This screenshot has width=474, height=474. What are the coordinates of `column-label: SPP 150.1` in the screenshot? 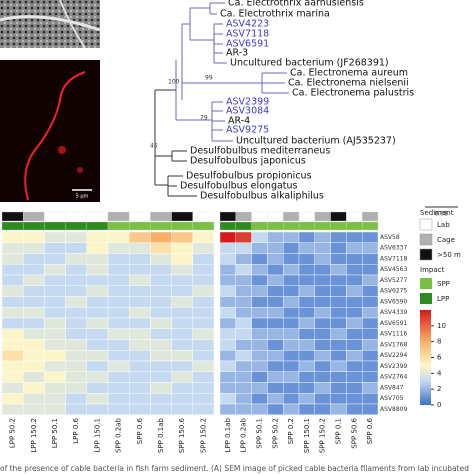 It's located at (307, 435).